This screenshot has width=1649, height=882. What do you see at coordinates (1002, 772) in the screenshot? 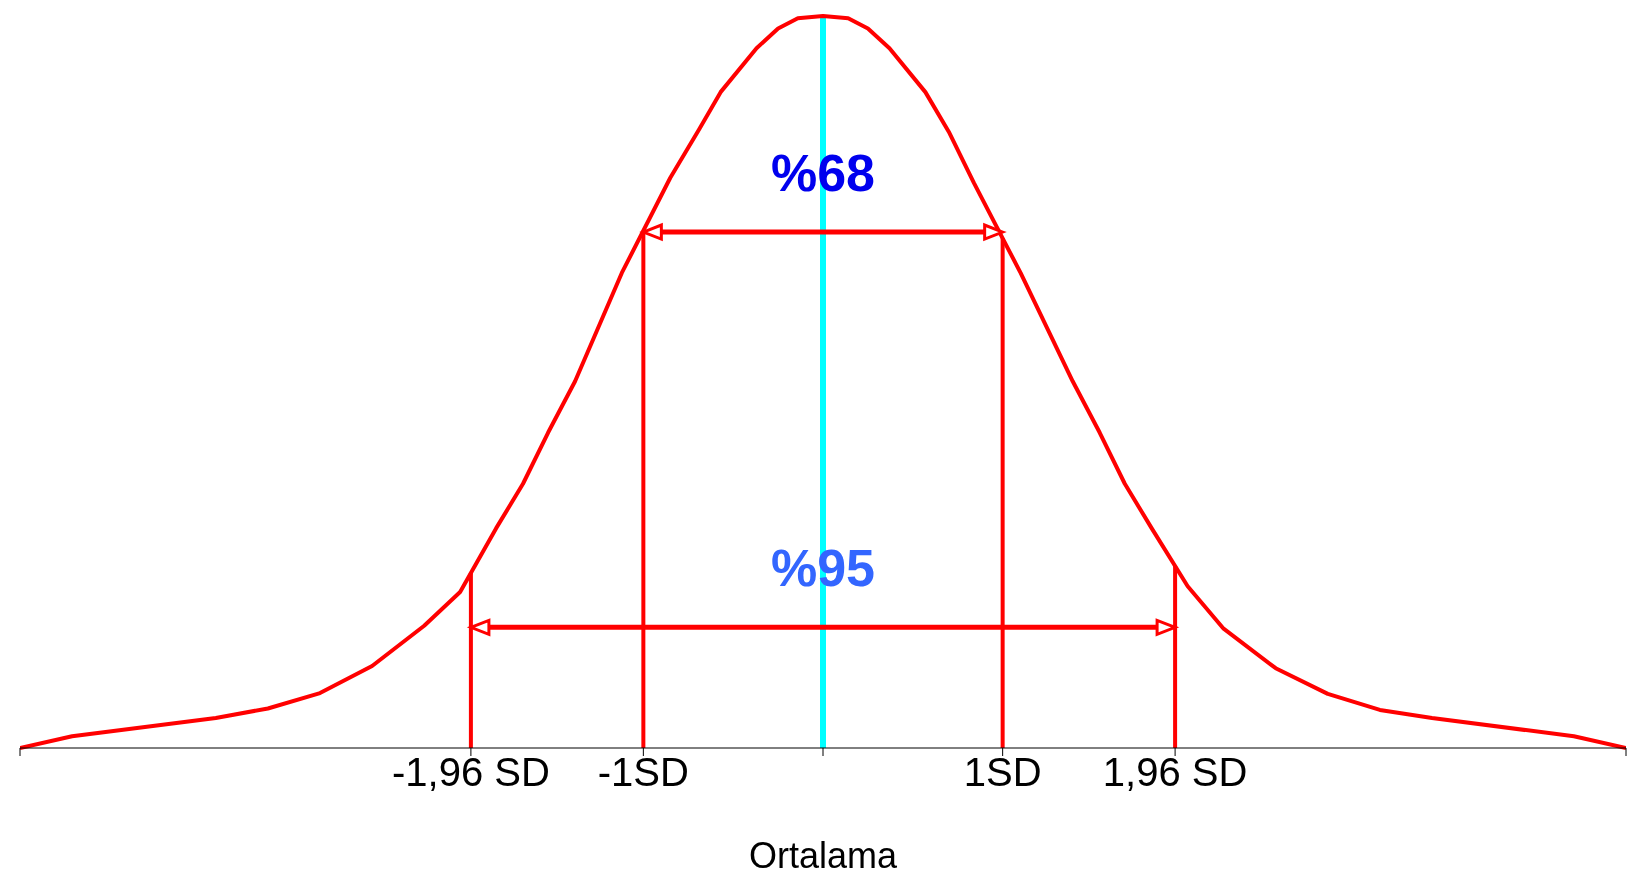
I see `x-tick-label: 1SD` at bounding box center [1002, 772].